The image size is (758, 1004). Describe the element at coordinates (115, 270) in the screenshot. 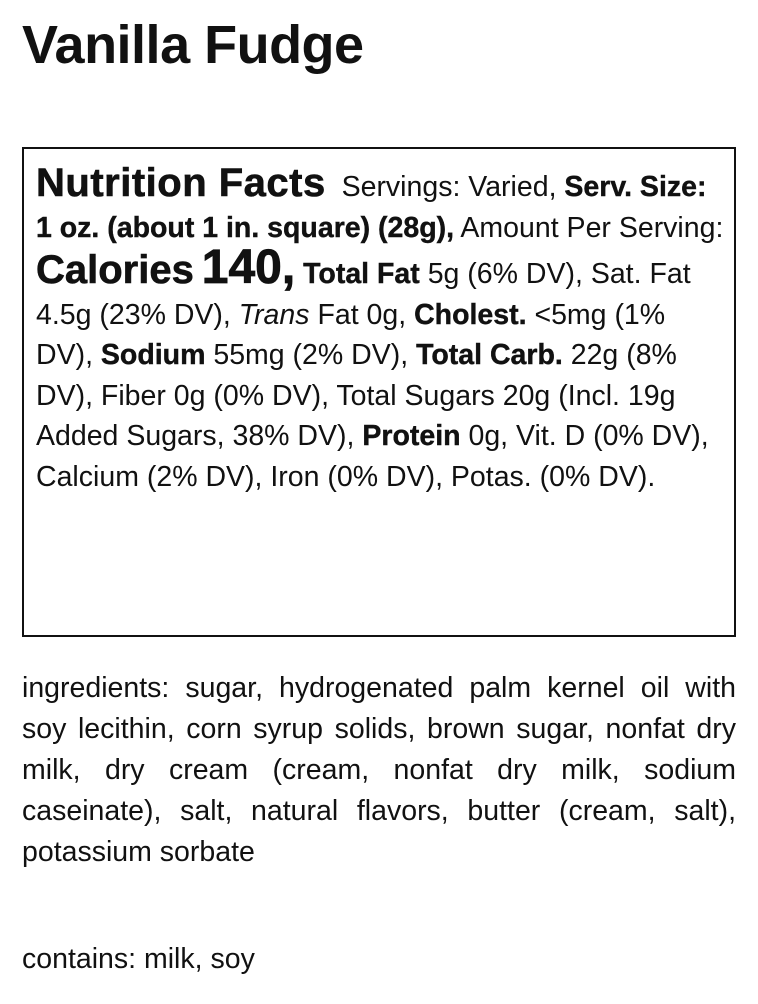

I see `calories-label: Calories` at that location.